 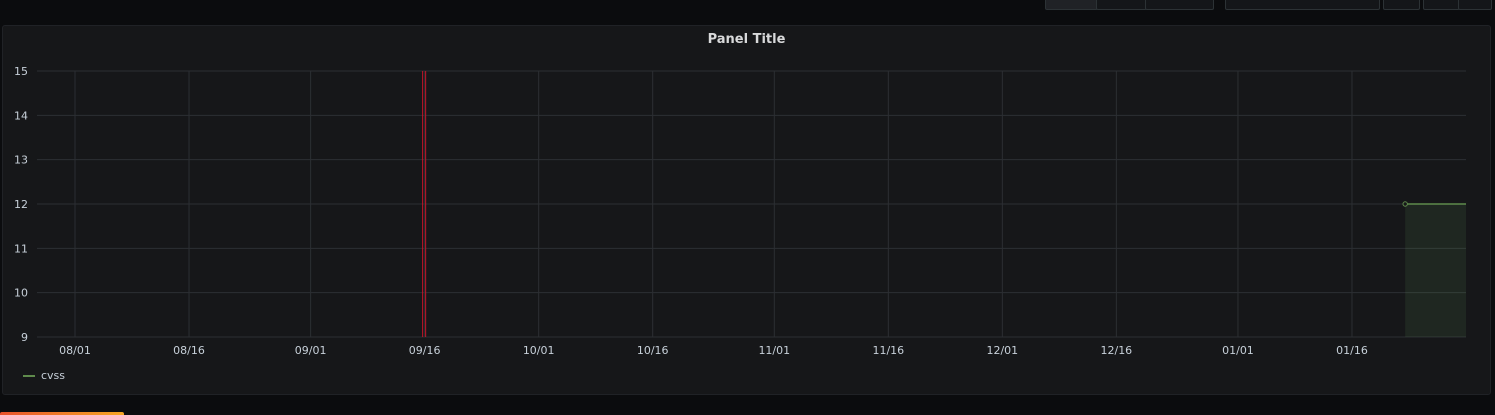 I want to click on x-tick-label: 09/01, so click(x=311, y=350).